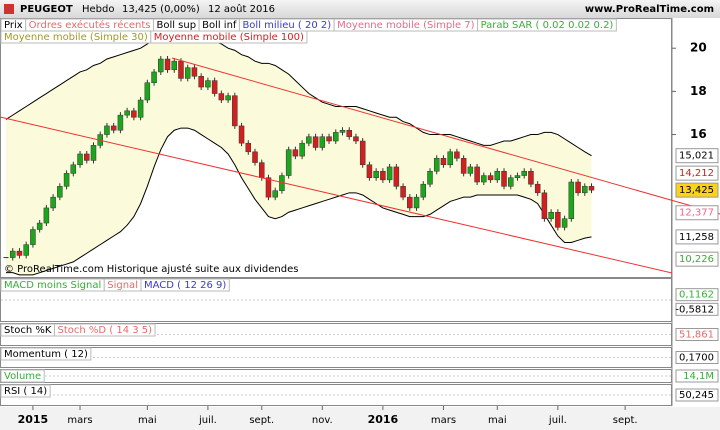 Image resolution: width=720 pixels, height=430 pixels. What do you see at coordinates (52, 285) in the screenshot?
I see `panel-label: MACD moins Signal` at bounding box center [52, 285].